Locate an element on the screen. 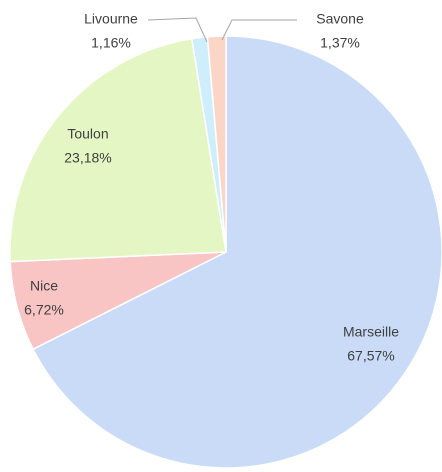  slice-value: 23,18% is located at coordinates (87, 158).